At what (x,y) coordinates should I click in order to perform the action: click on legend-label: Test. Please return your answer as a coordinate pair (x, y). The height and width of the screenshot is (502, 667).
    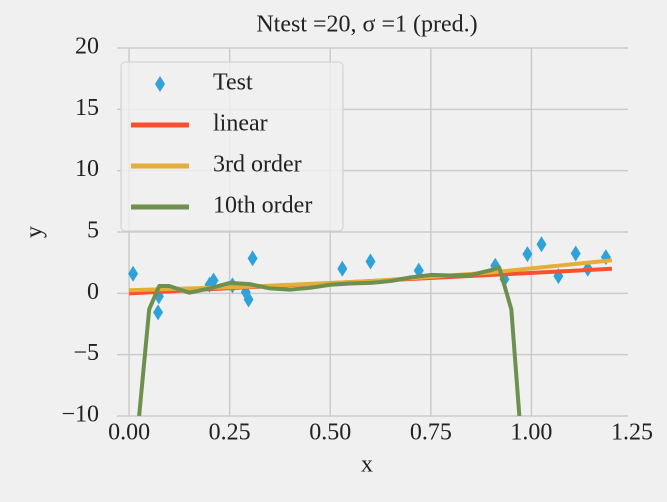
    Looking at the image, I should click on (233, 83).